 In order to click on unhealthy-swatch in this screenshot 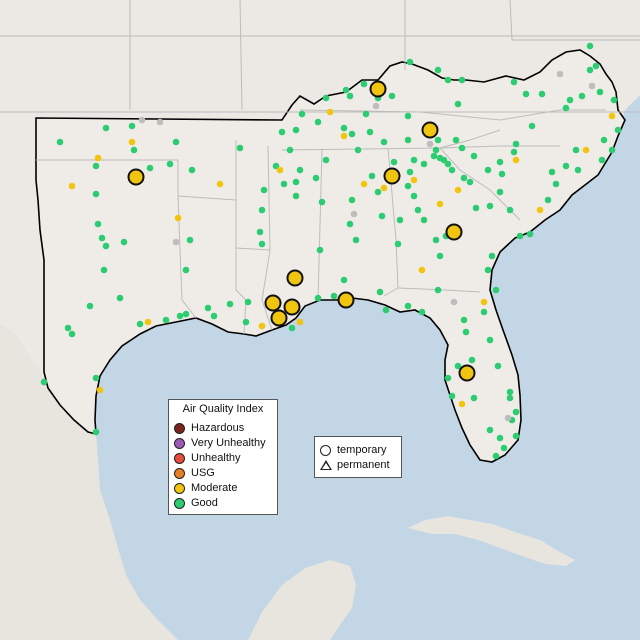, I will do `click(179, 458)`.